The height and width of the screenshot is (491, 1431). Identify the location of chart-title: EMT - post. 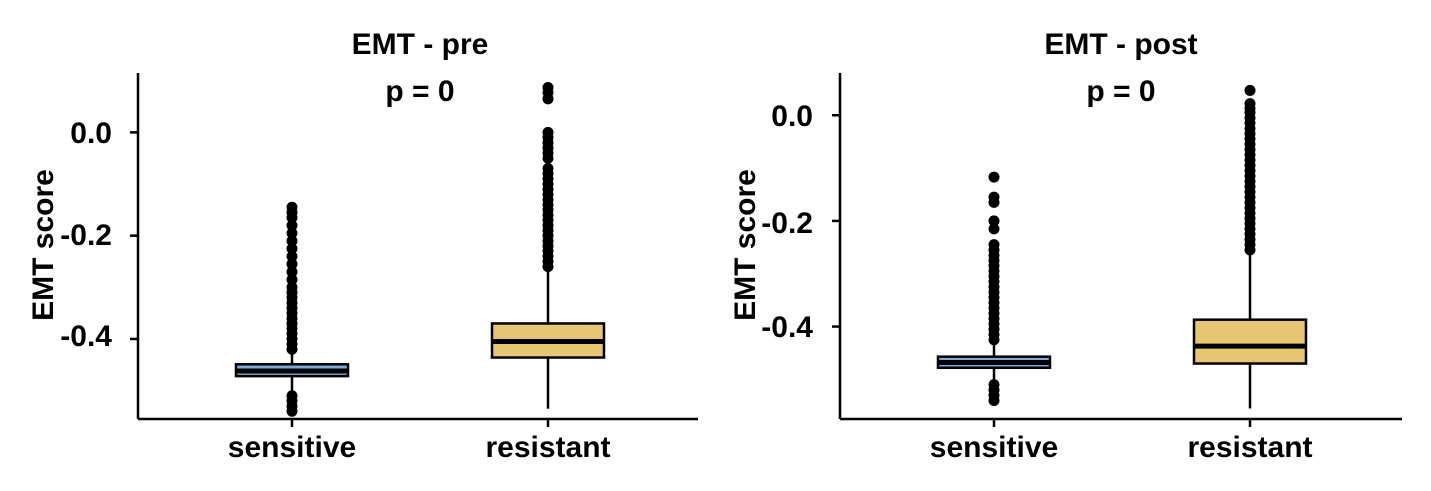
(1120, 44).